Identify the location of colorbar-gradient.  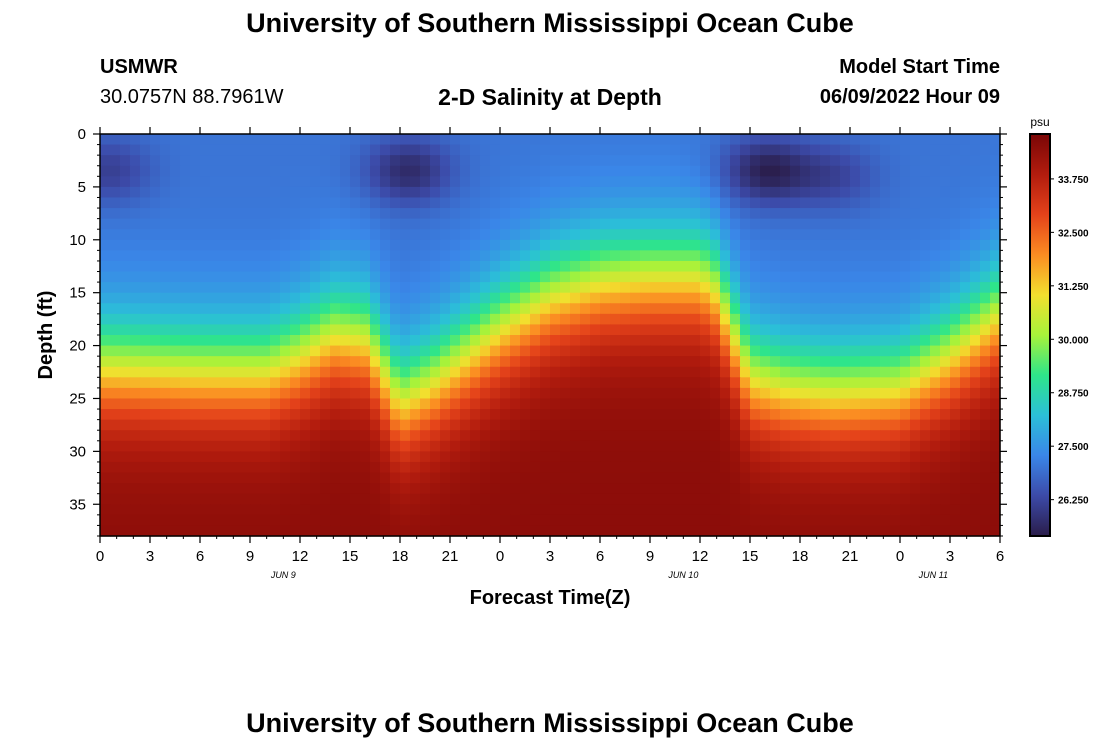
(1040, 335).